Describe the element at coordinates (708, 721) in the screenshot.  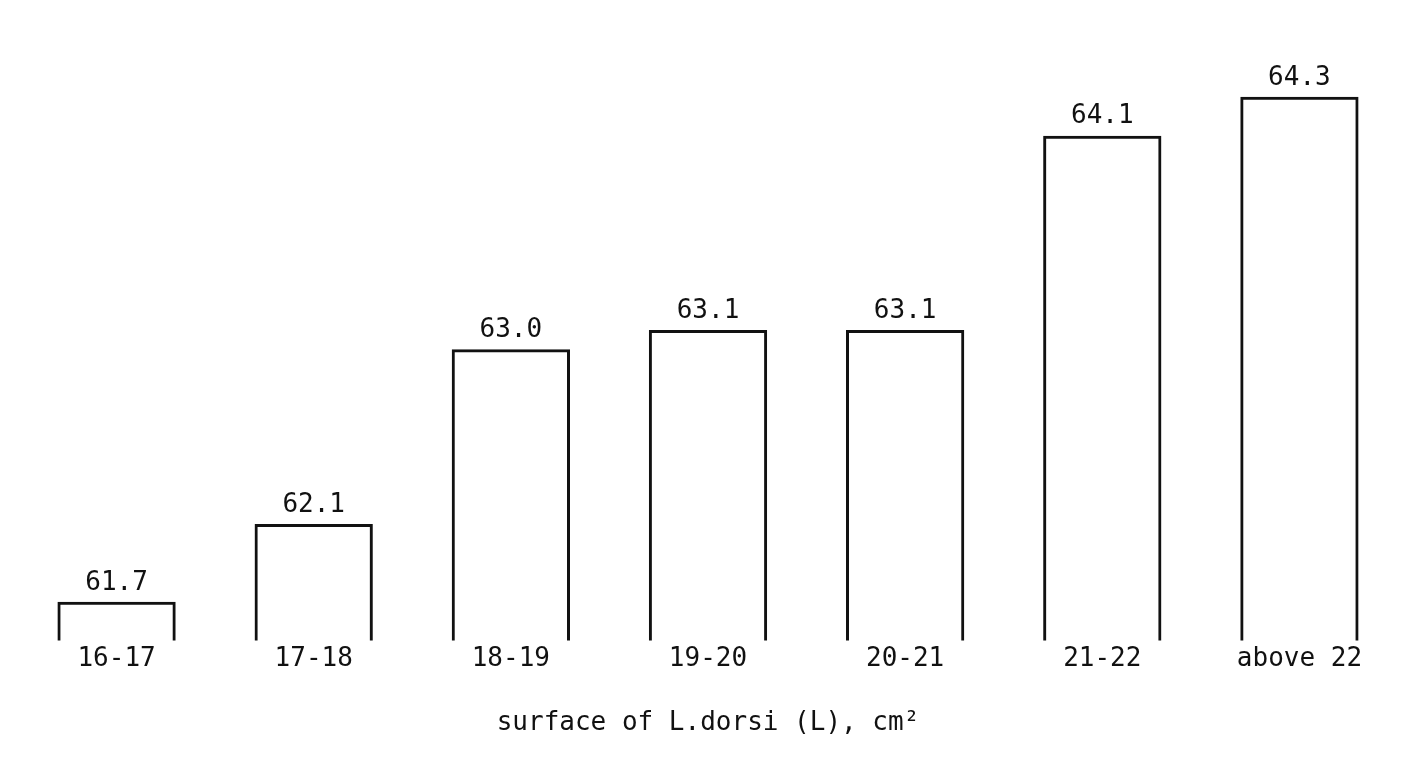
I see `x-axis-title: surface of L.dorsi (L), cm²` at that location.